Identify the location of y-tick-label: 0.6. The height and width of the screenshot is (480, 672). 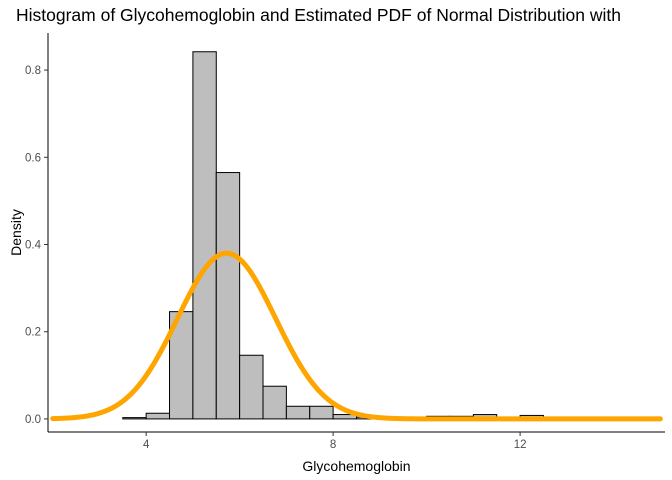
(33, 158).